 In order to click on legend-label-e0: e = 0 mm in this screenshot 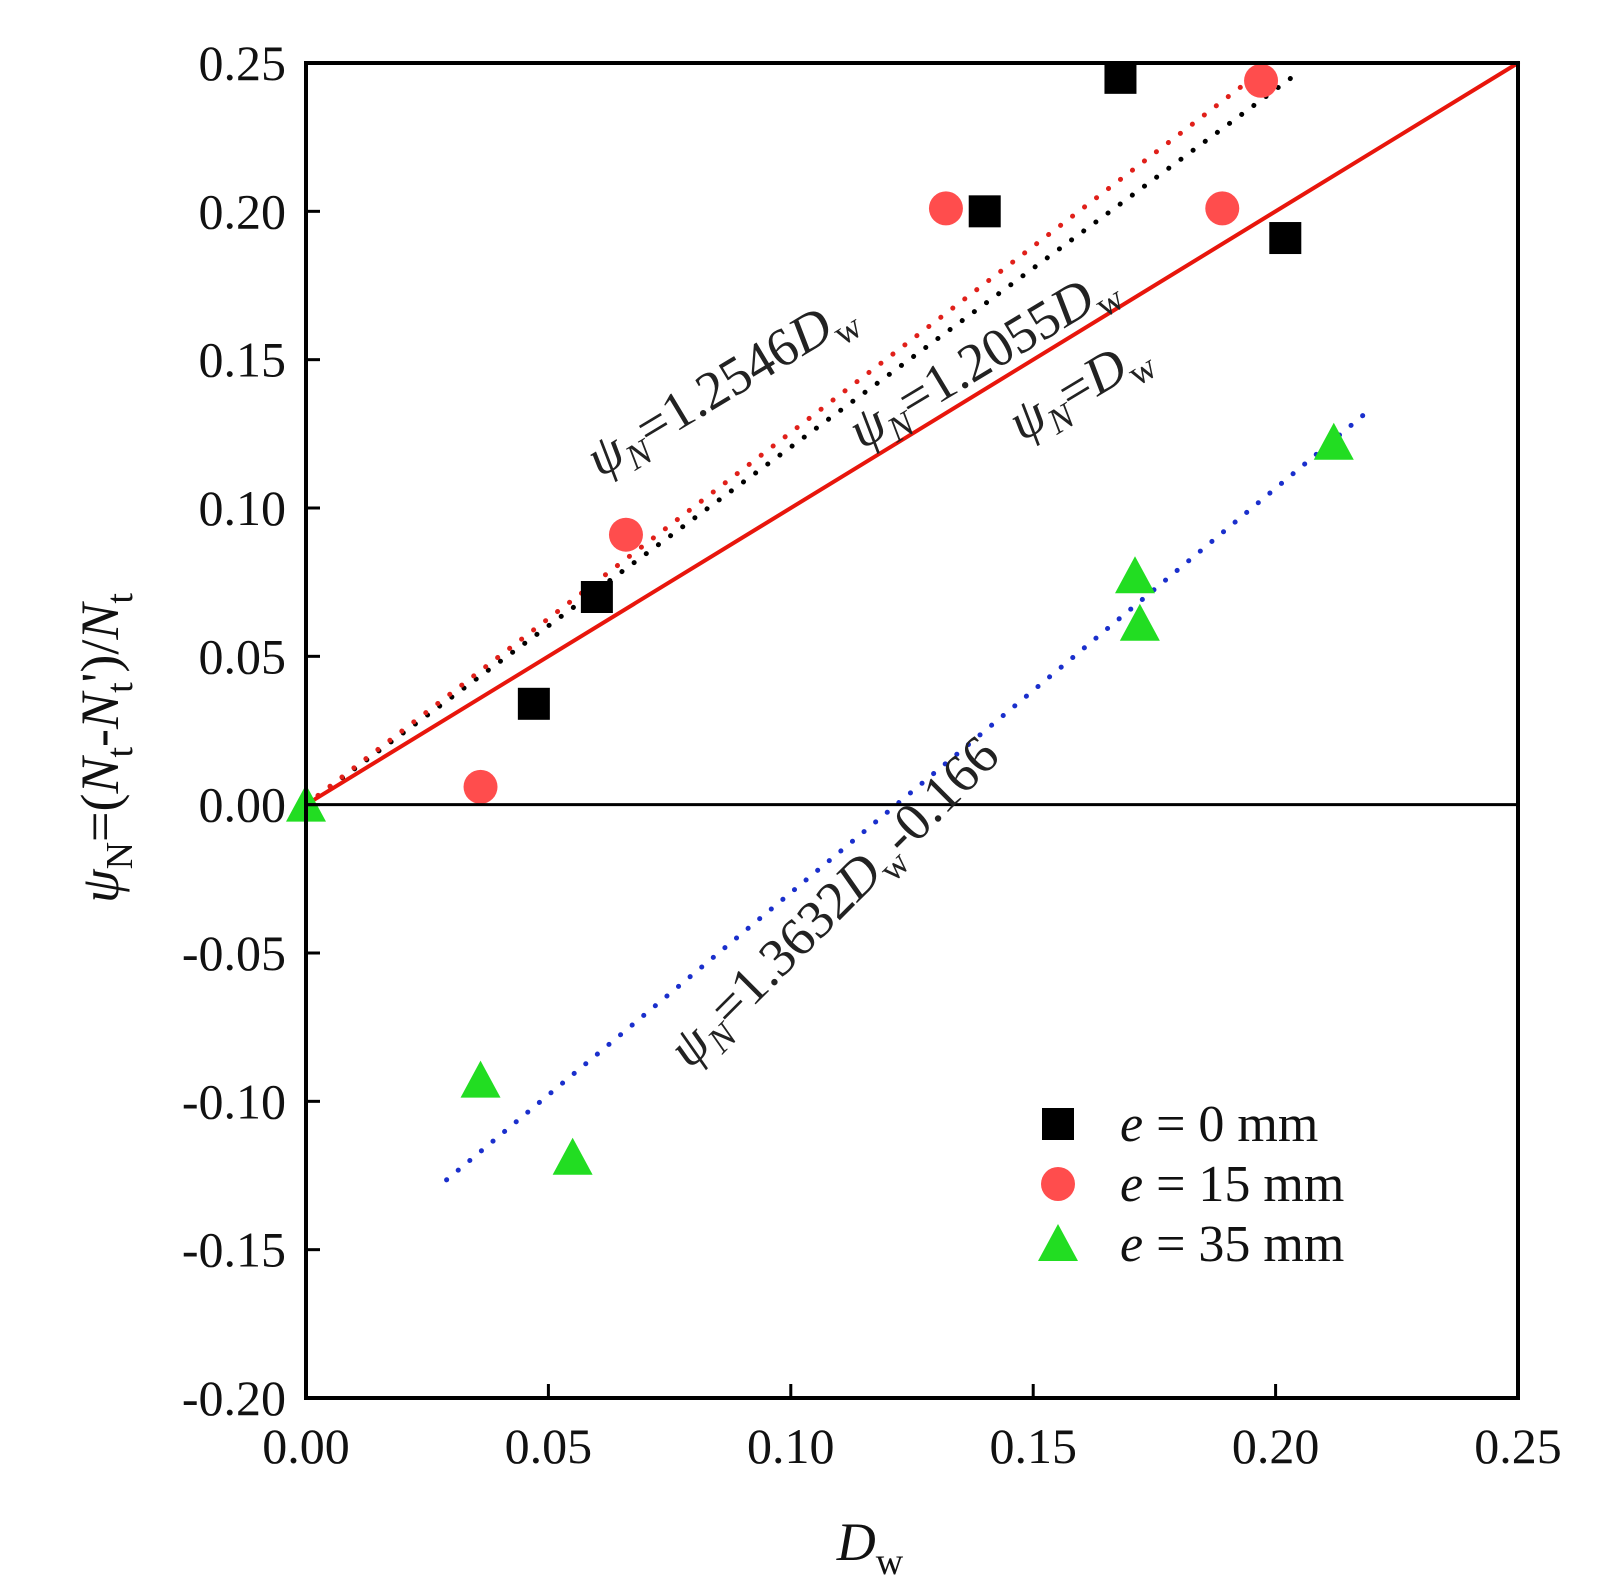, I will do `click(1219, 1124)`.